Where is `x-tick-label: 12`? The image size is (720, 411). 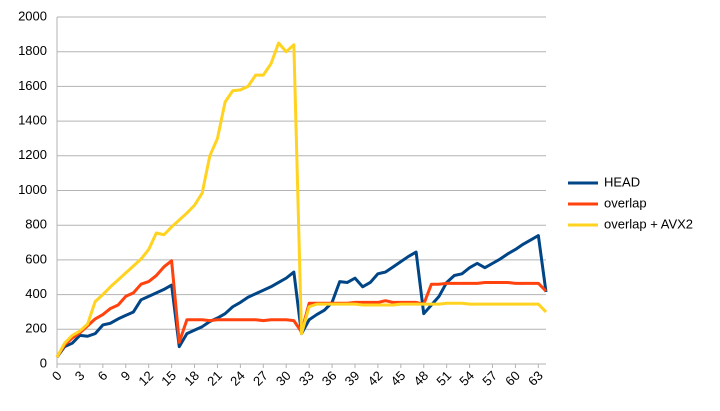 x-tick-label: 12 is located at coordinates (145, 378).